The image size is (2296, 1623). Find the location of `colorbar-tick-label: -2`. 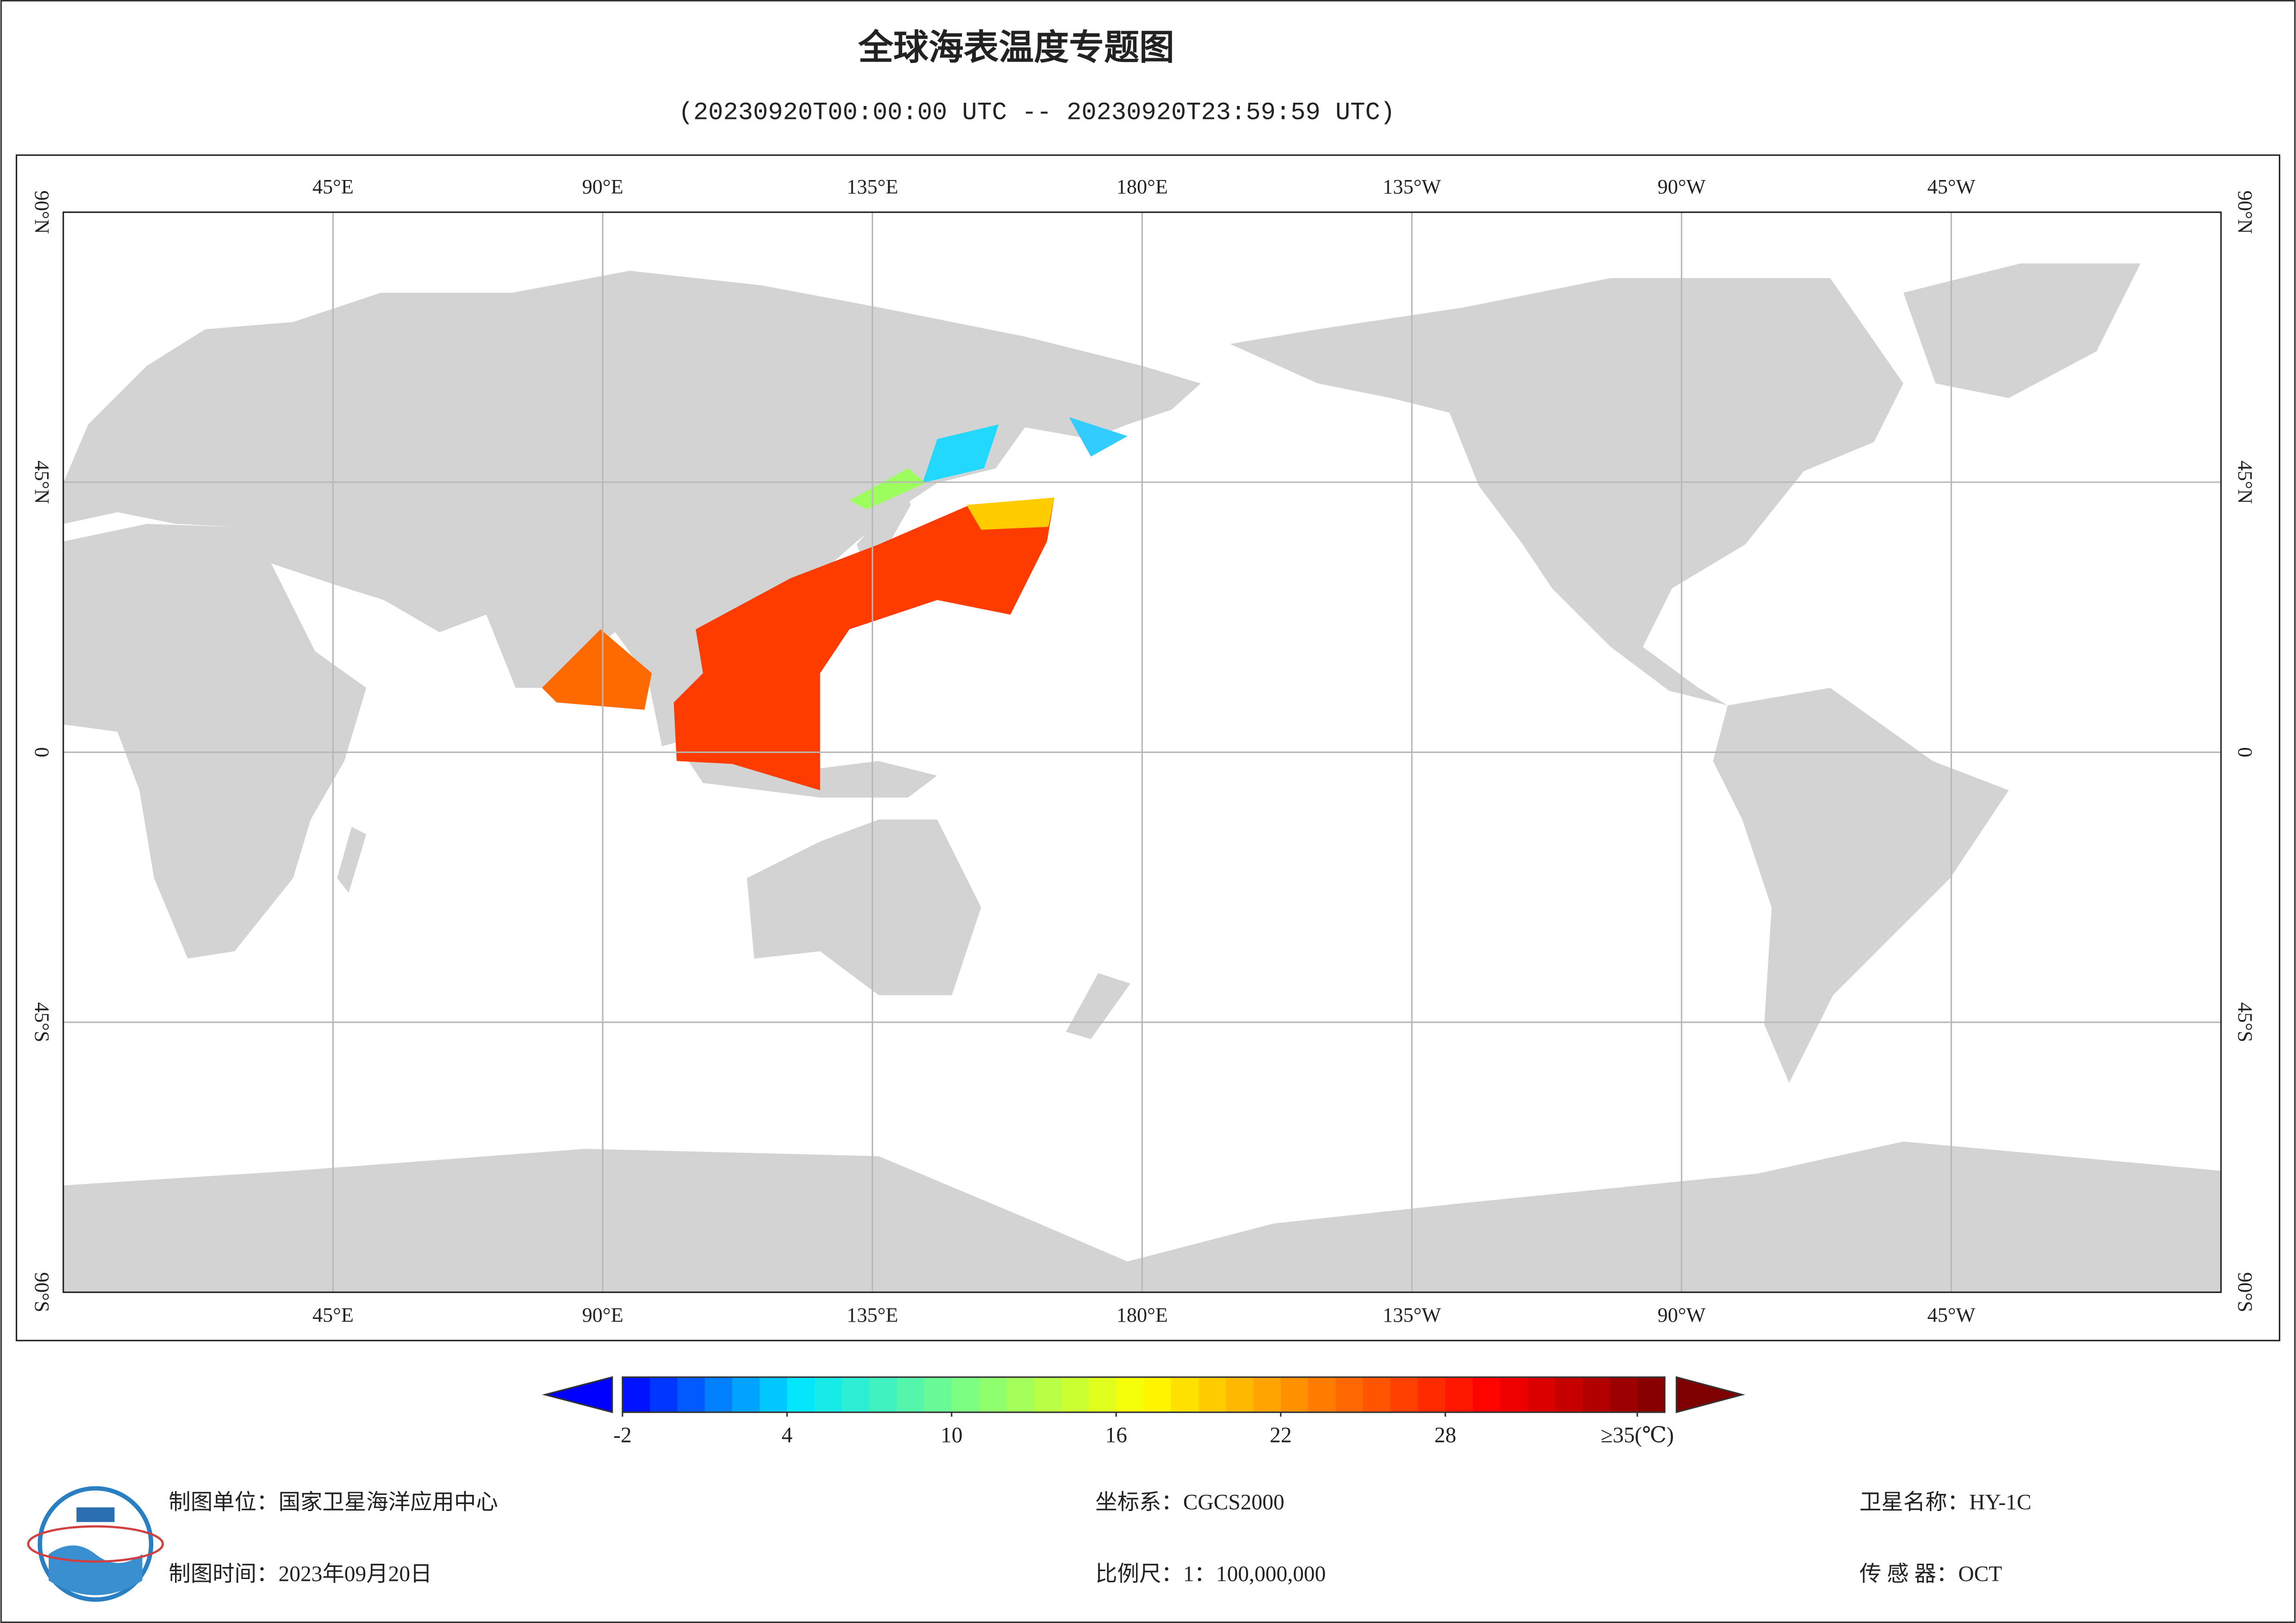

colorbar-tick-label: -2 is located at coordinates (622, 1435).